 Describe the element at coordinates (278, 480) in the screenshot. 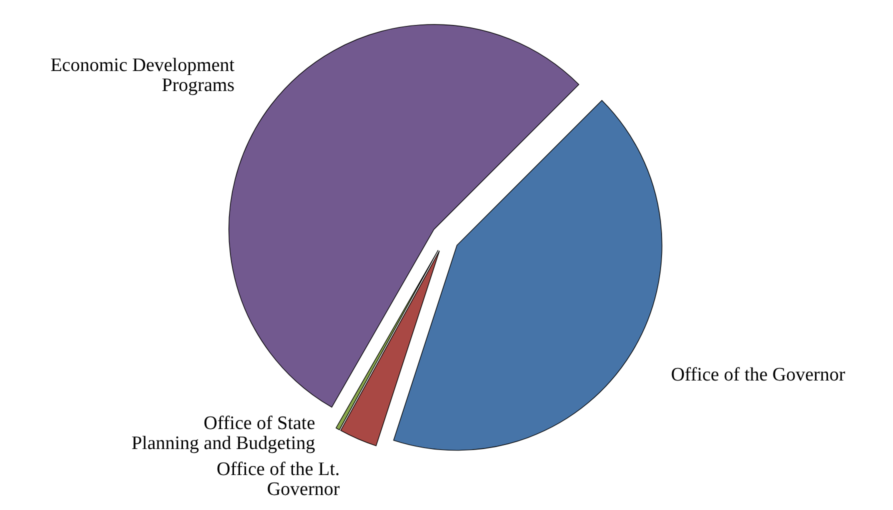

I see `slice-label: Office of the Lt. Governor` at that location.